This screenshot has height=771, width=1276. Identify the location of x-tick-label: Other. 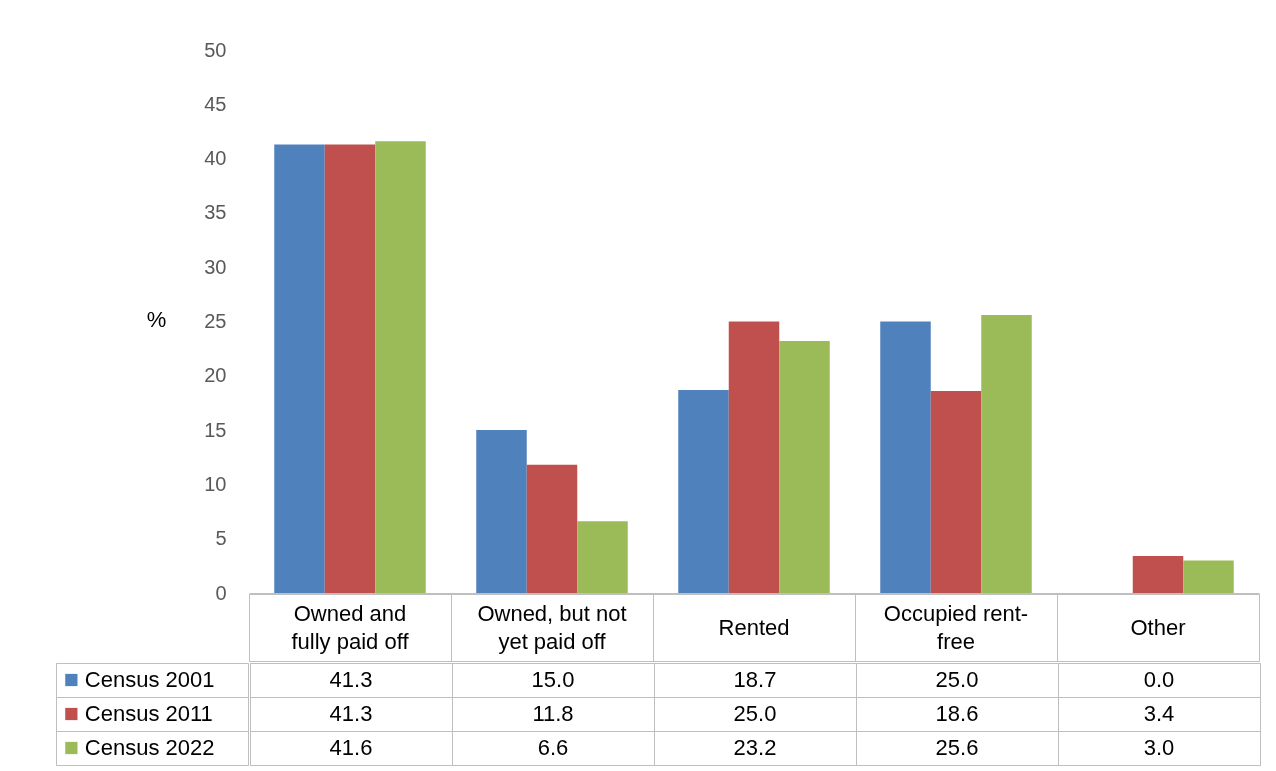
(1158, 627).